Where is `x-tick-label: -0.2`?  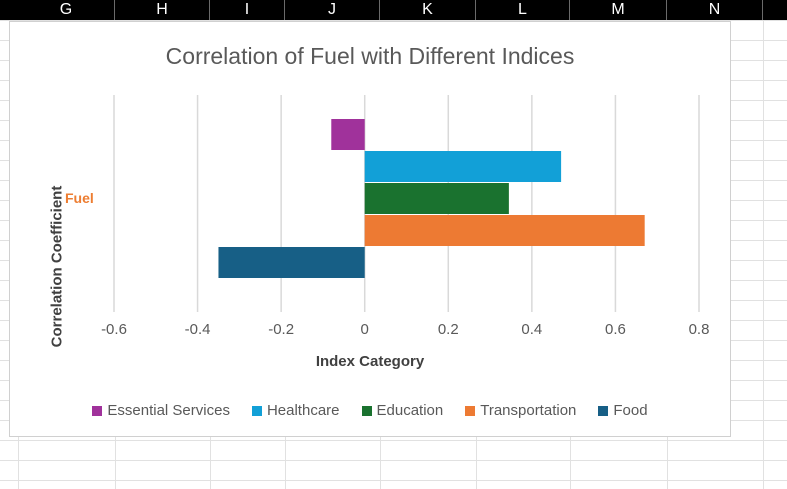 x-tick-label: -0.2 is located at coordinates (281, 329).